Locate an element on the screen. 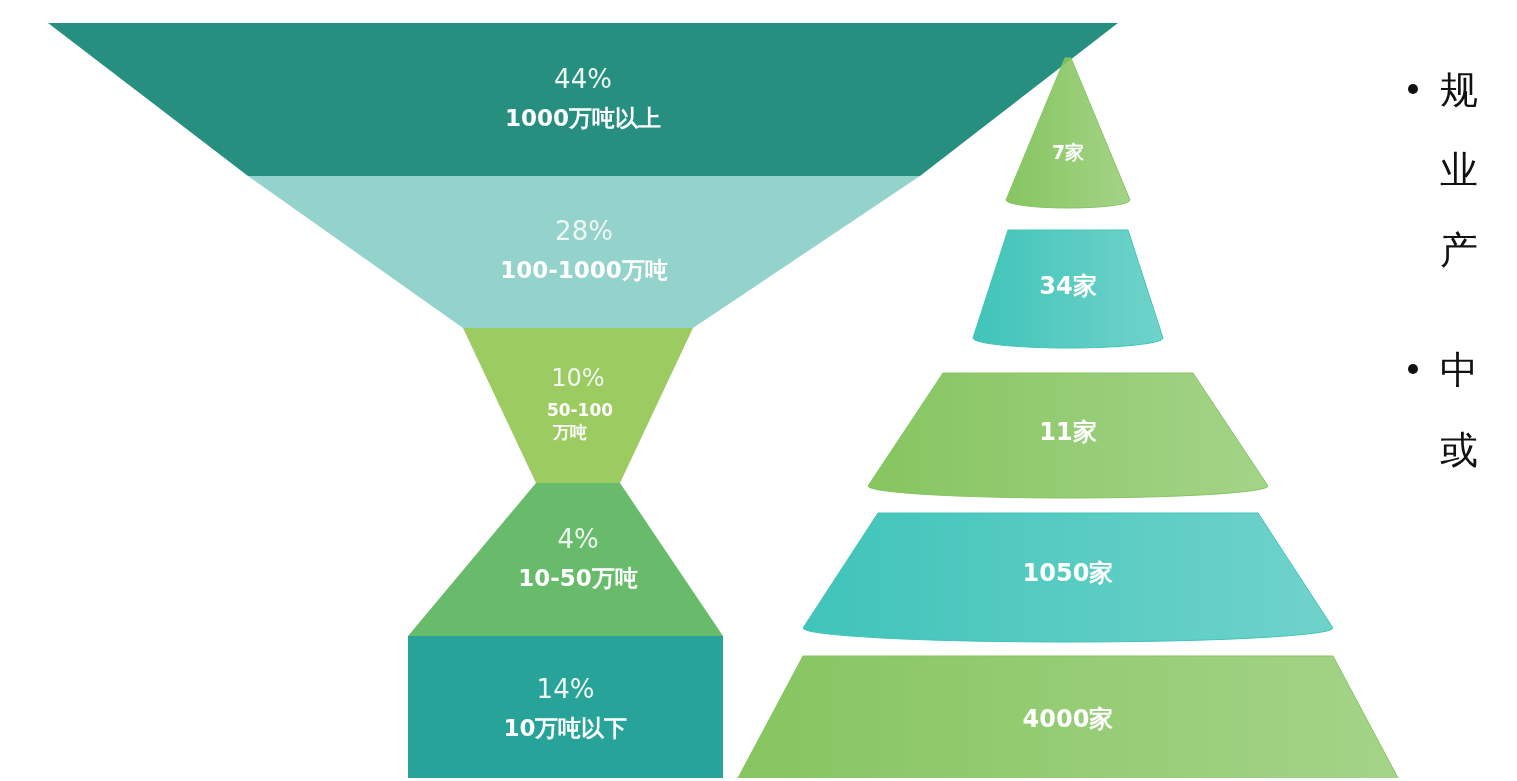  data-label: 34家 is located at coordinates (1068, 286).